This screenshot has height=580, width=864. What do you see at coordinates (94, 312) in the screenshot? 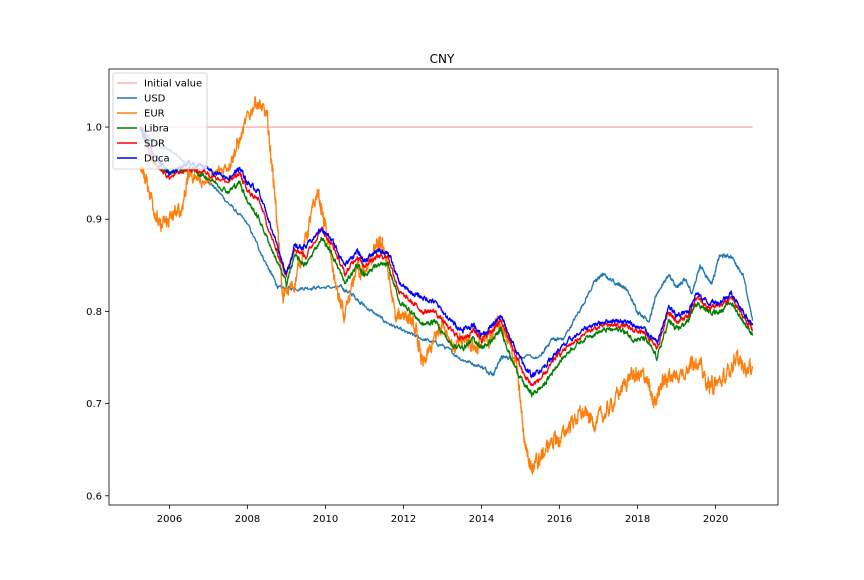
I see `y-tick-label: 0.8` at bounding box center [94, 312].